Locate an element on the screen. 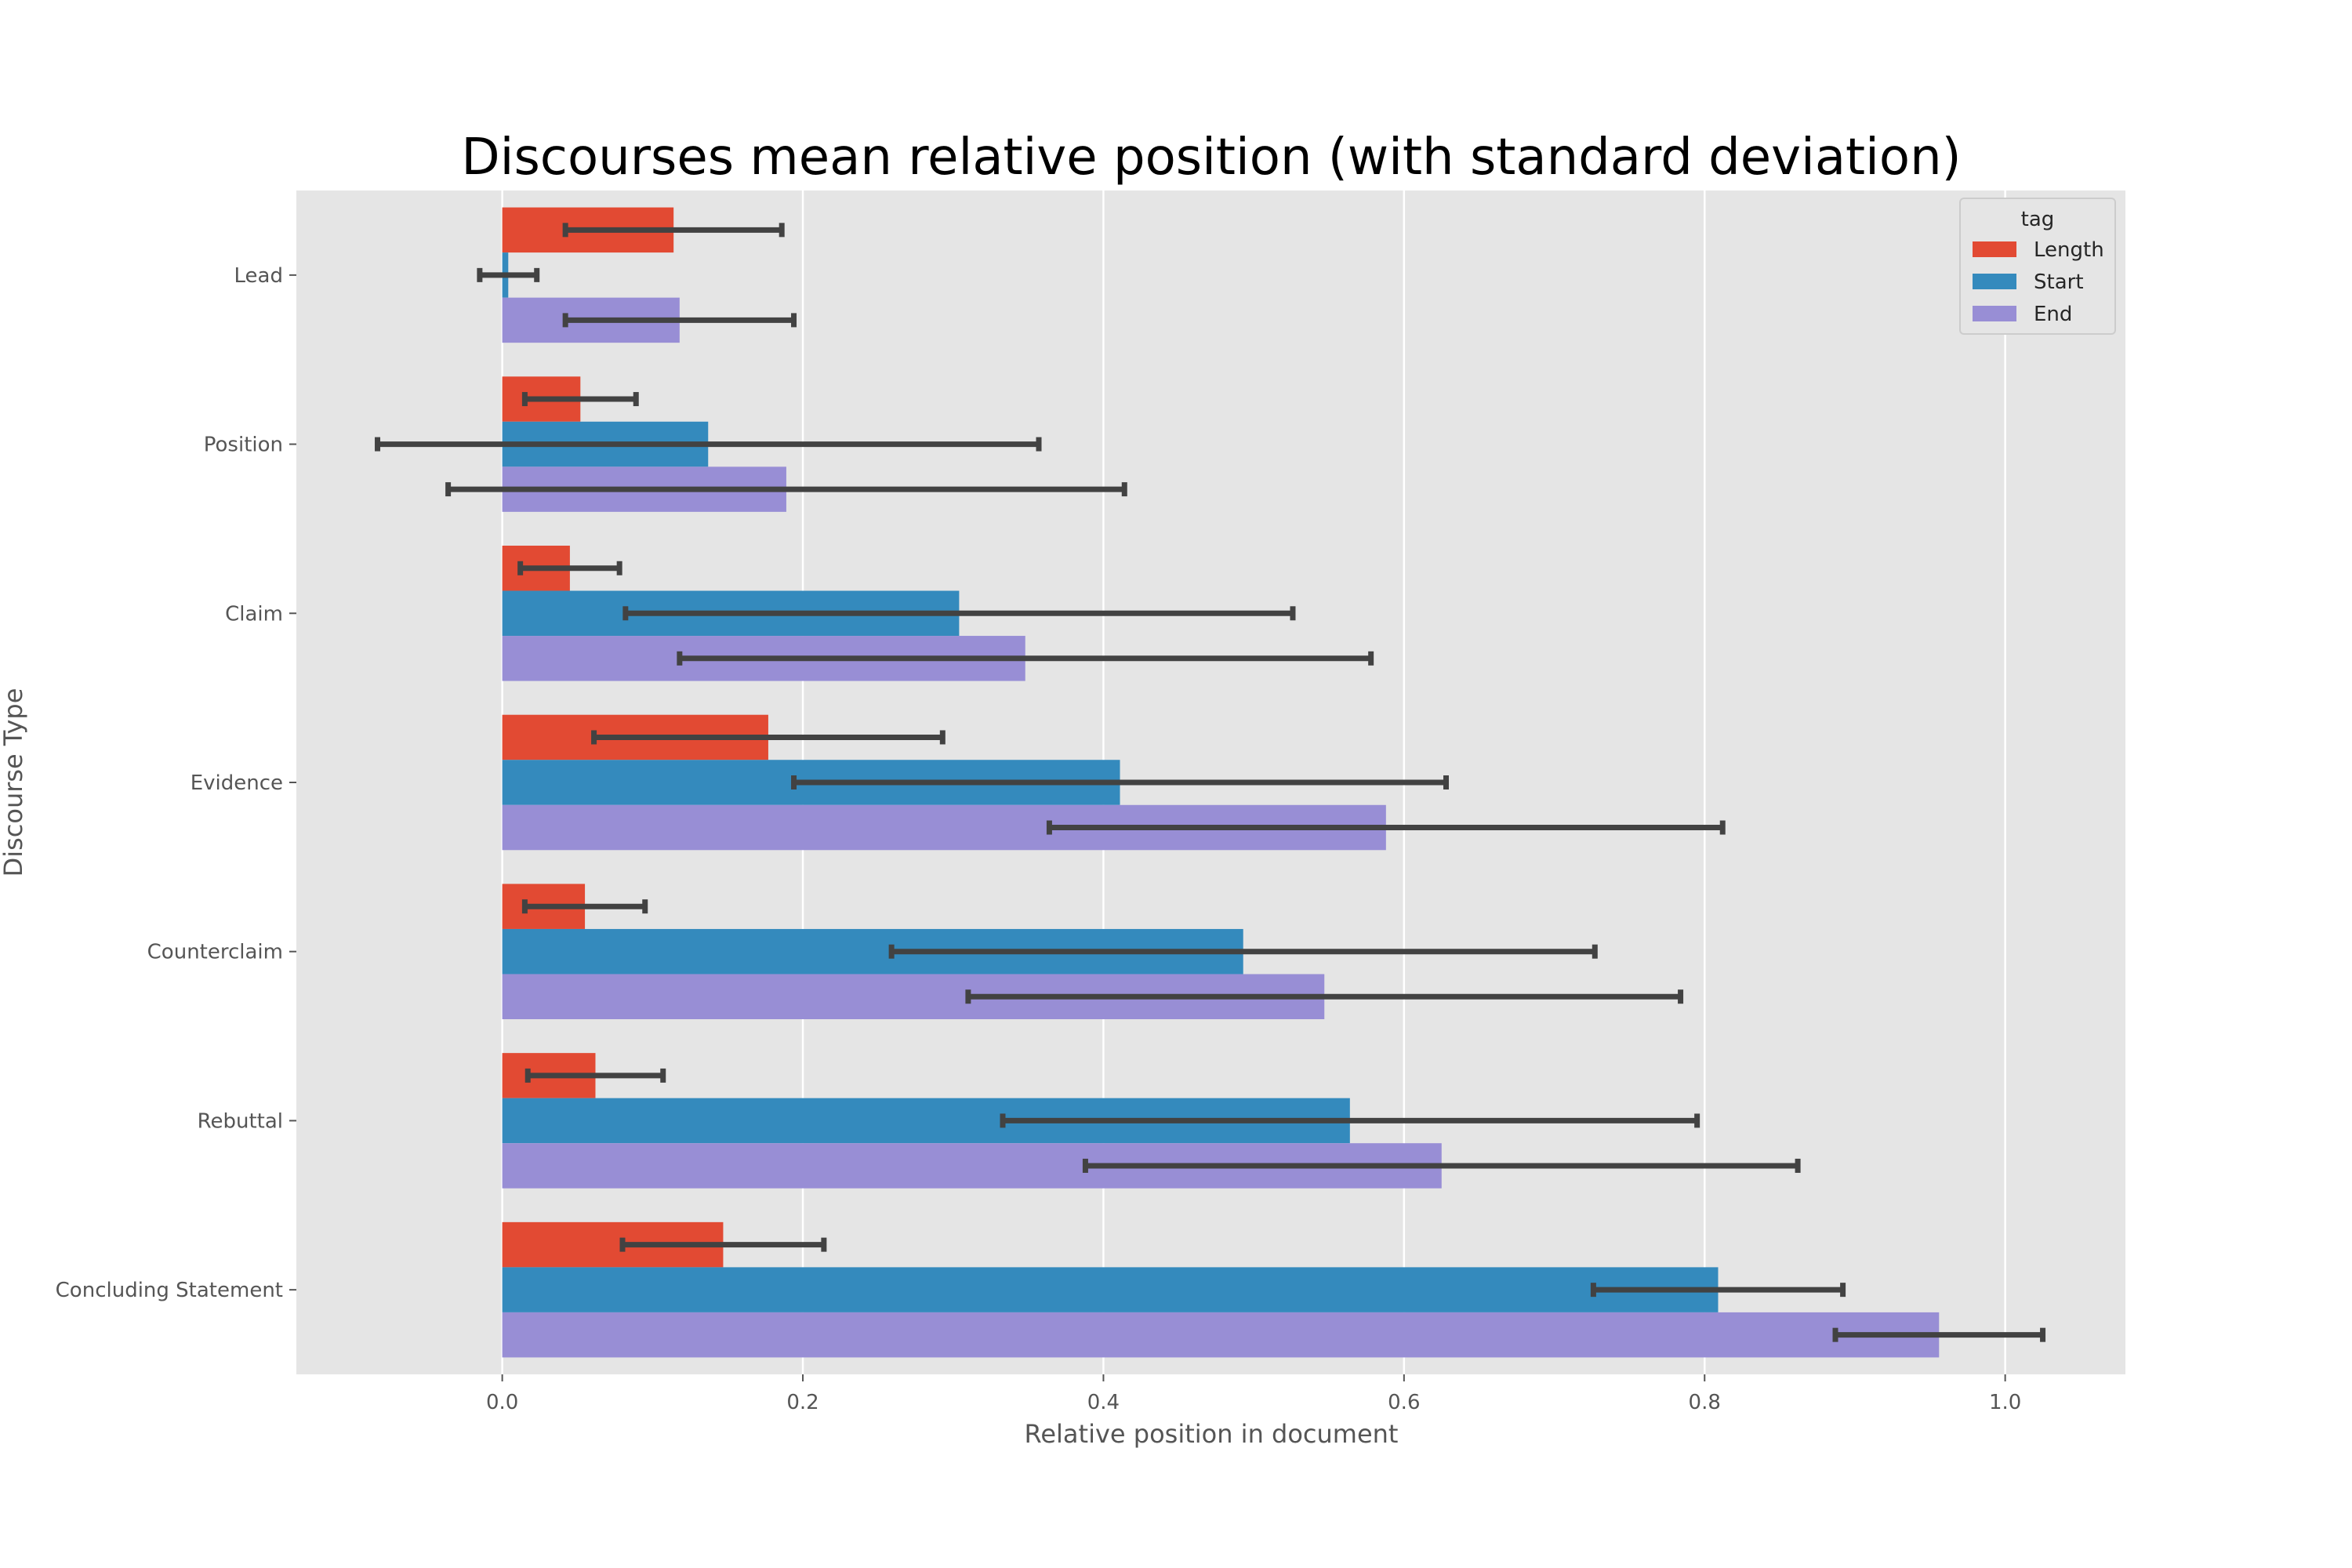  legend-box is located at coordinates (2037, 266).